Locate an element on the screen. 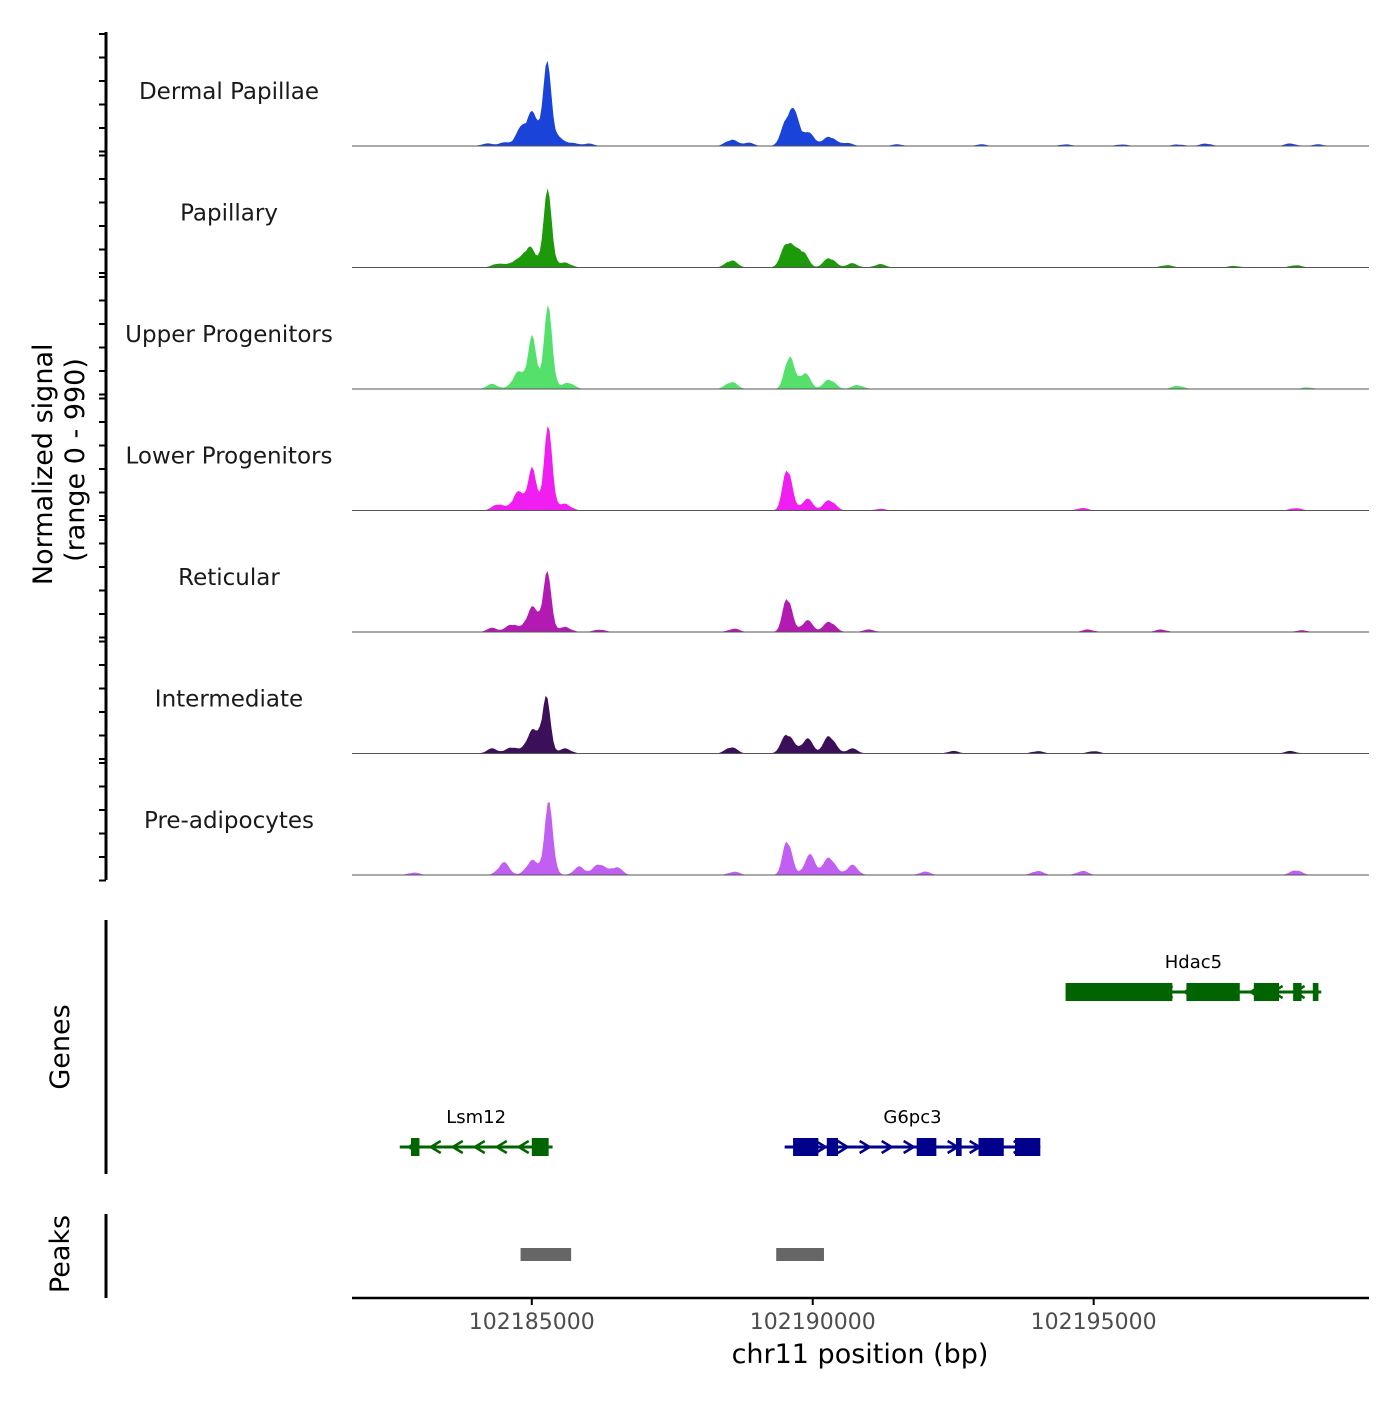 This screenshot has height=1404, width=1400. track-dermal-papillae: Dermal Papillae is located at coordinates (754, 103).